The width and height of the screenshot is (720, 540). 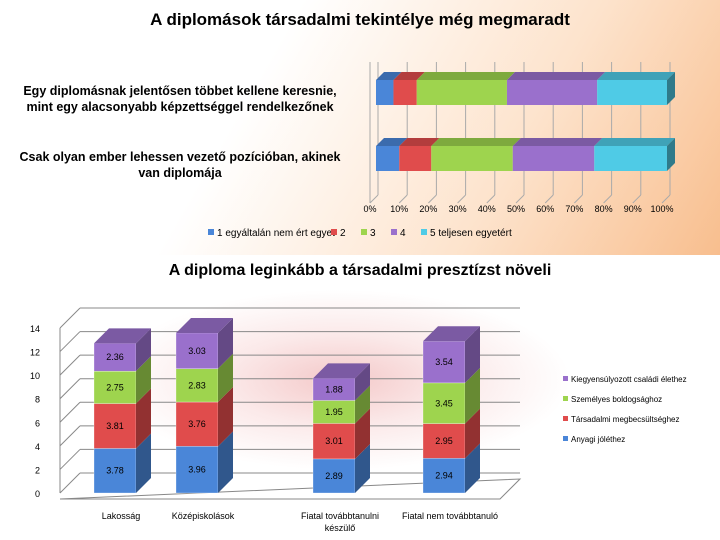 I want to click on data-label: 3.01, so click(x=334, y=441).